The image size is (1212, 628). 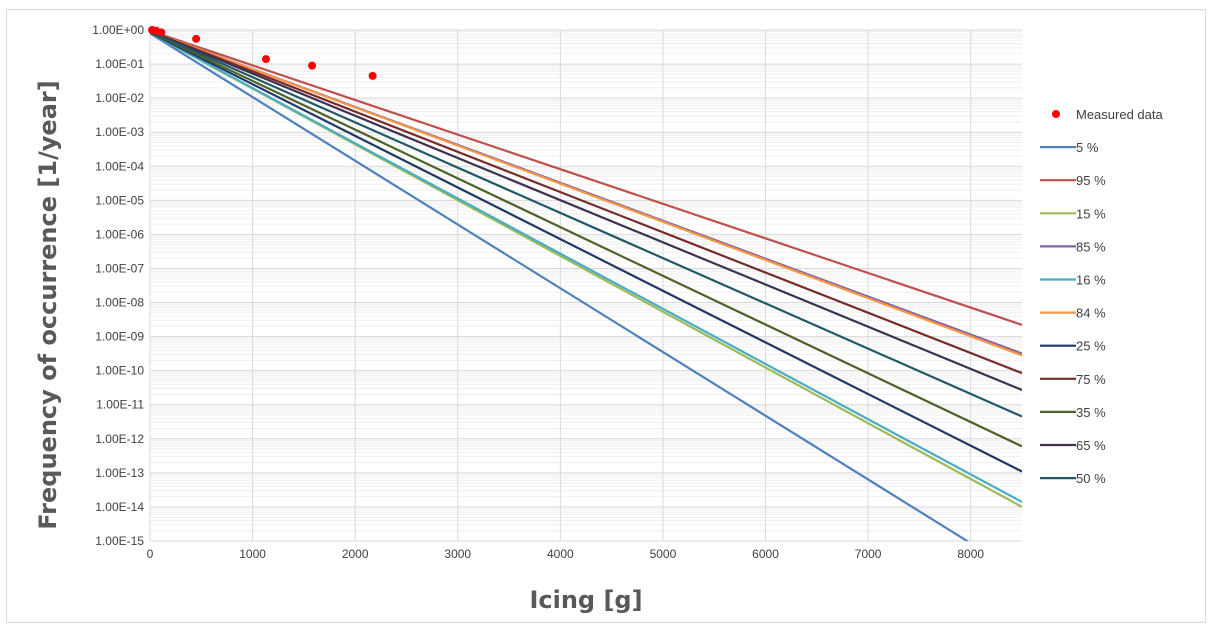 What do you see at coordinates (119, 132) in the screenshot?
I see `y-tick-label: 1.00E-03` at bounding box center [119, 132].